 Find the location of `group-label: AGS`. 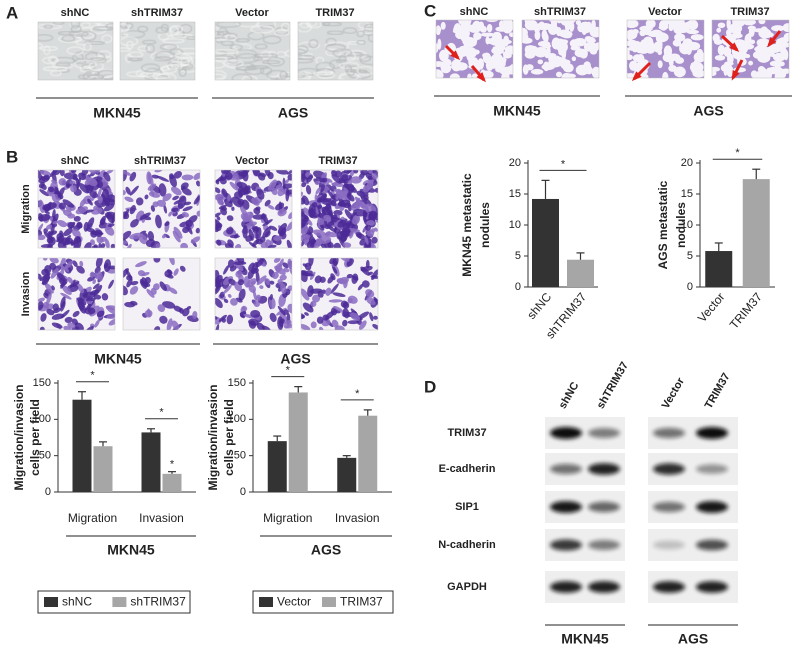

group-label: AGS is located at coordinates (293, 113).